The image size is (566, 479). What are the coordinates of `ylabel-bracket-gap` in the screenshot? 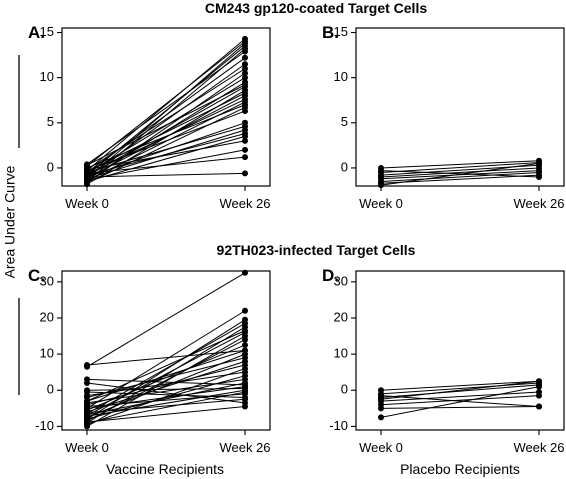 It's located at (19, 223).